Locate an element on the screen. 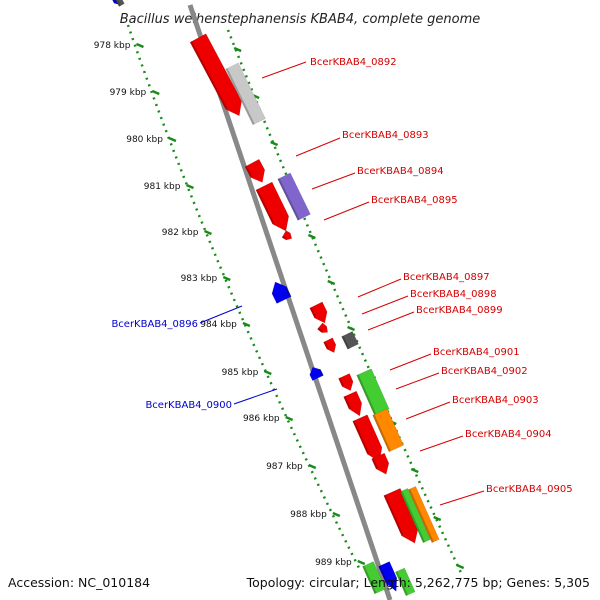  dark-feature-block-shape is located at coordinates (350, 340).